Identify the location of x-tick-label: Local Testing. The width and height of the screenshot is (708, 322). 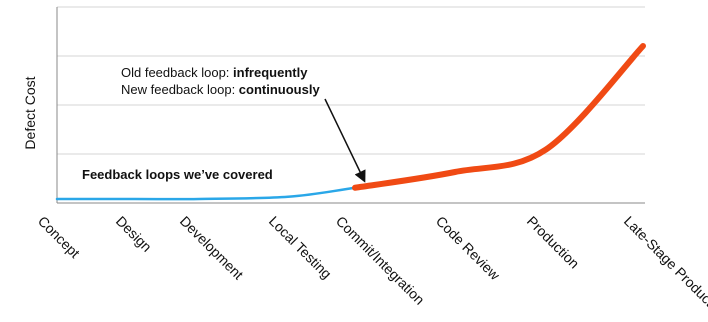
(300, 247).